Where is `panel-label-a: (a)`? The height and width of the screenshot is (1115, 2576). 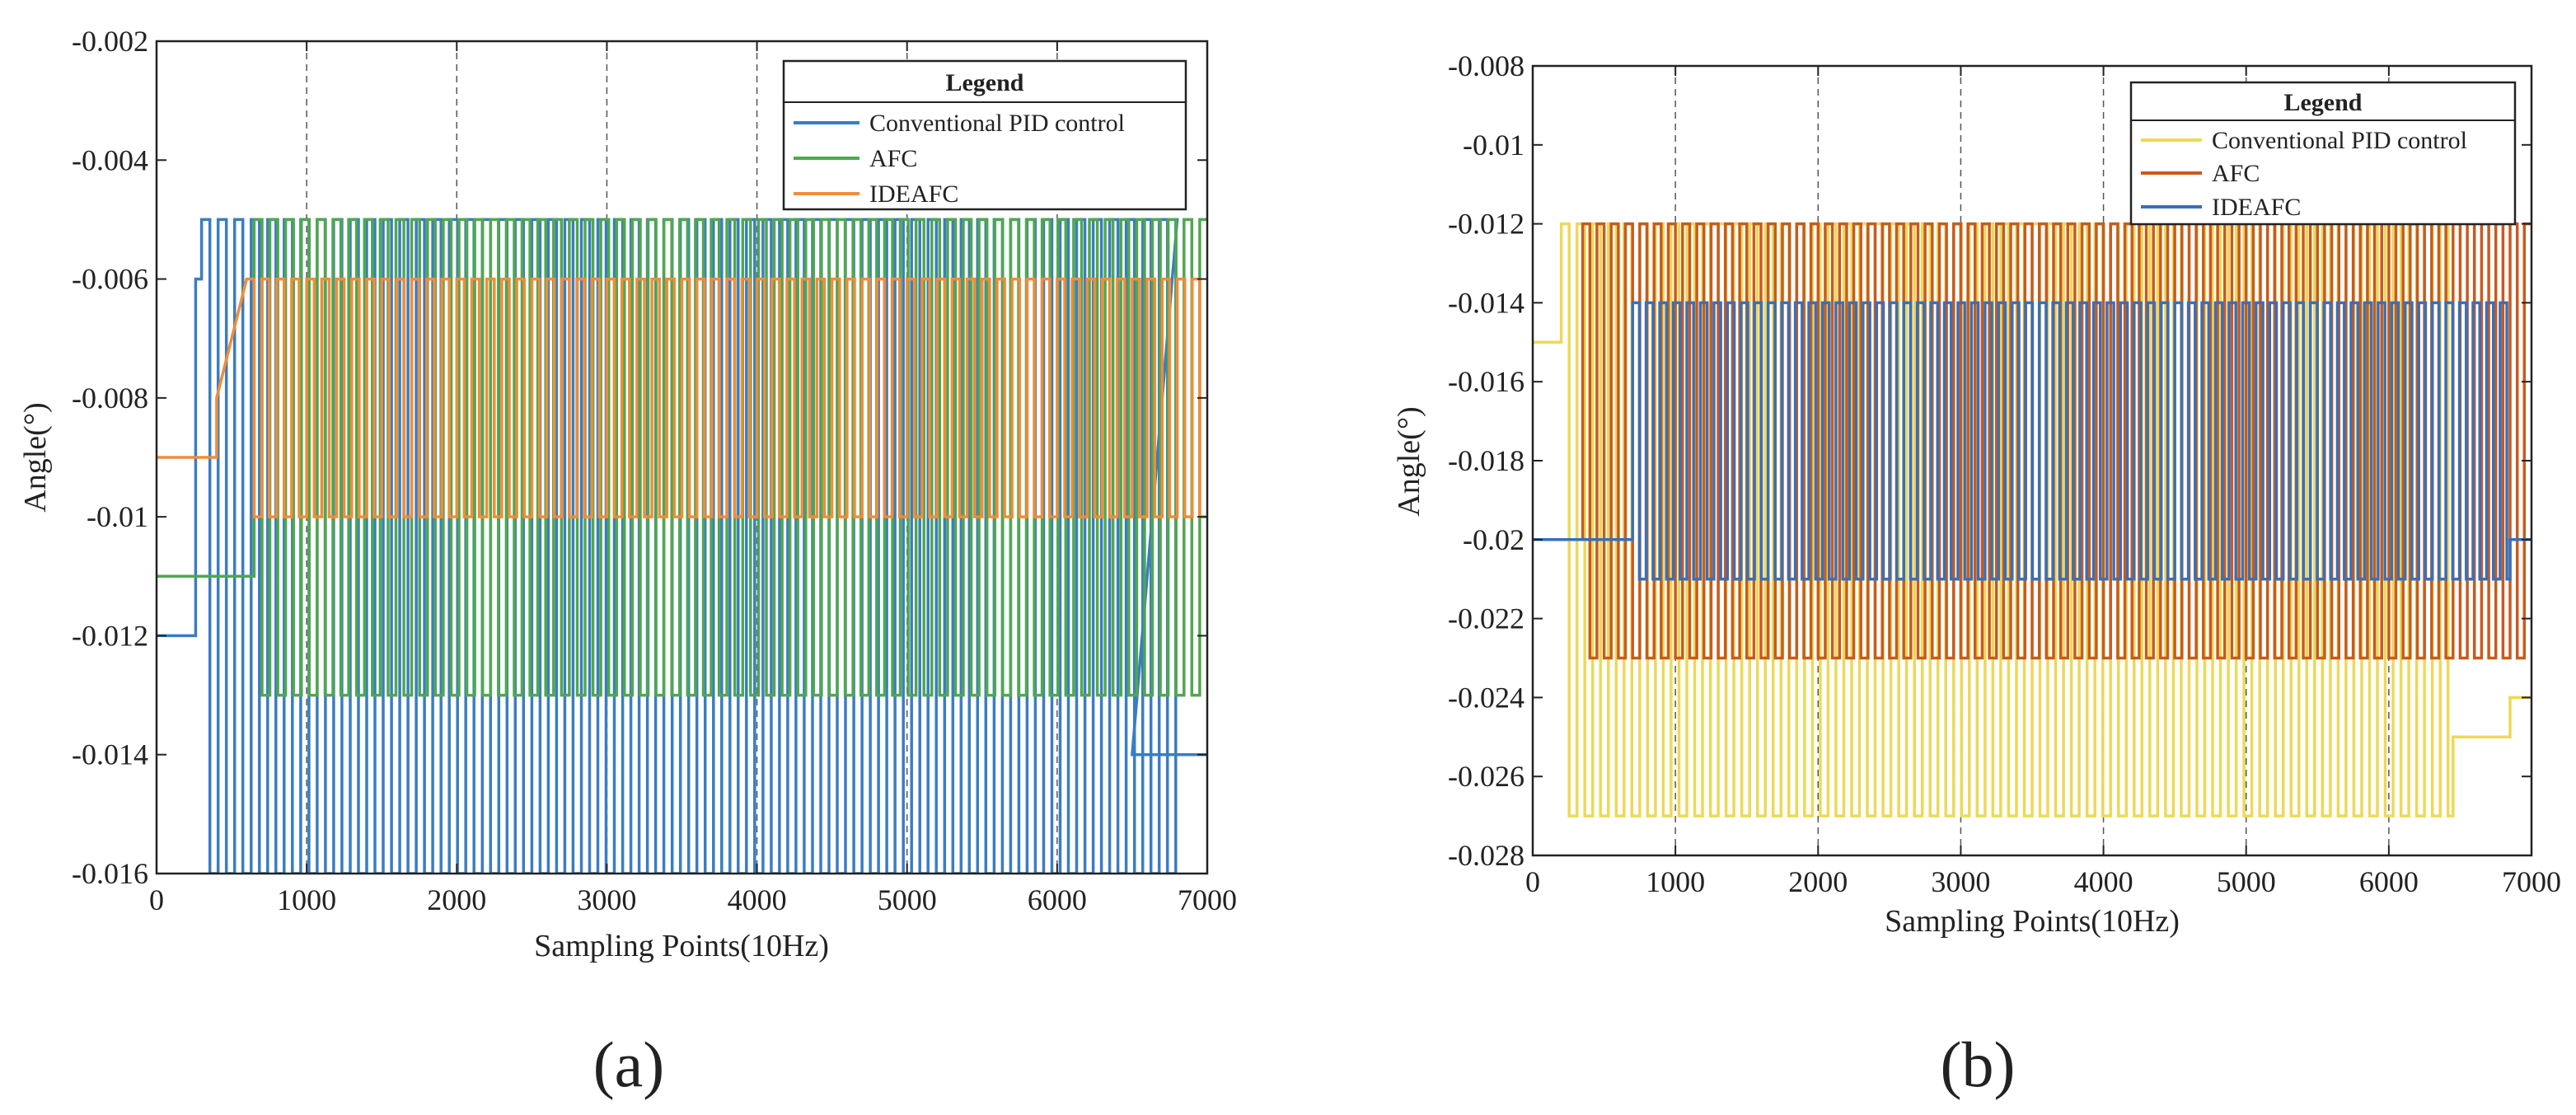 panel-label-a: (a) is located at coordinates (629, 1064).